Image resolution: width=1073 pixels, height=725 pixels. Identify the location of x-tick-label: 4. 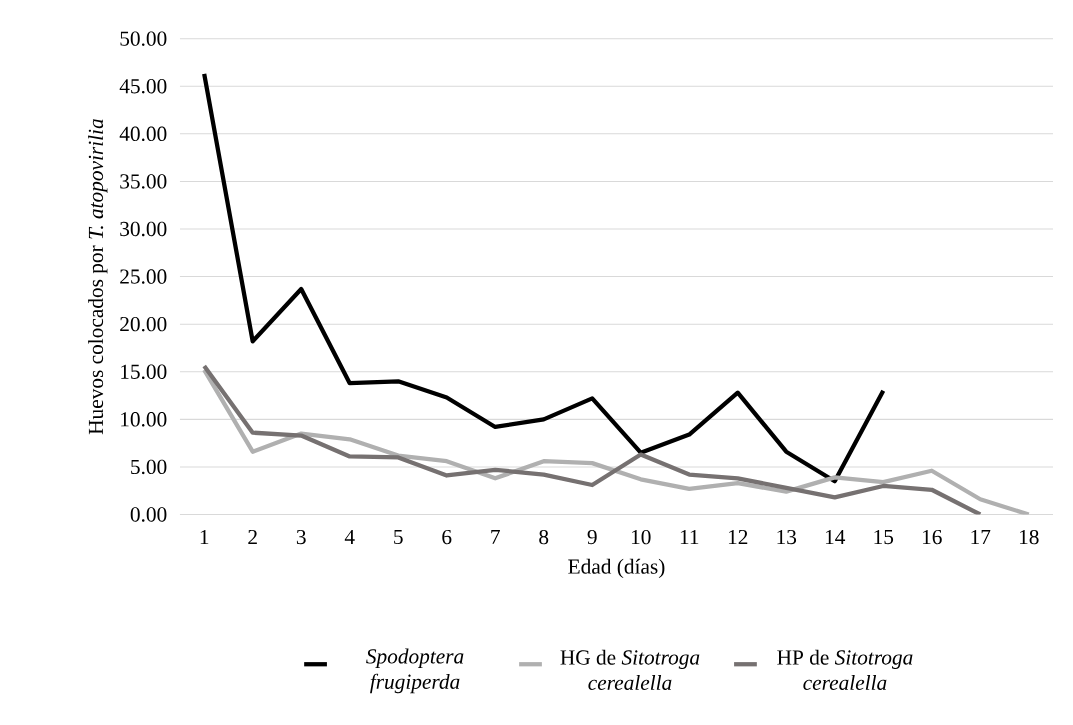
(349, 536).